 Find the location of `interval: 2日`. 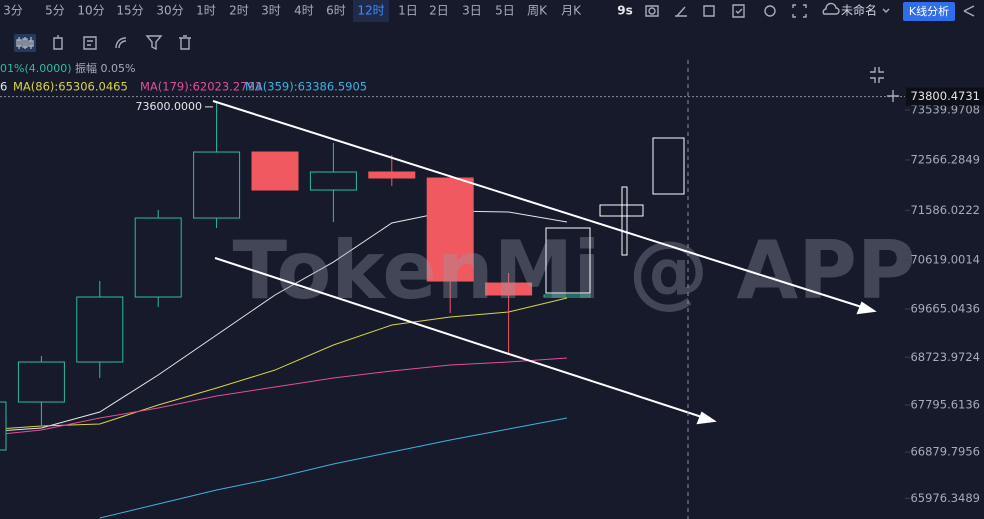

interval: 2日 is located at coordinates (439, 11).